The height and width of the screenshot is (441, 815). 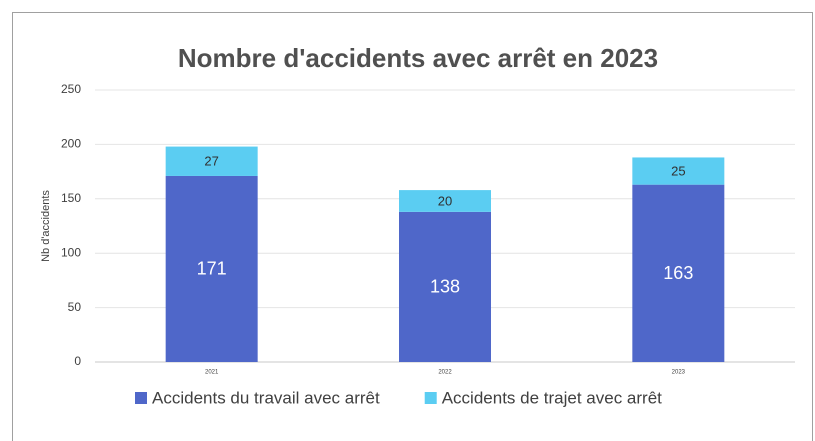 I want to click on data-label: 171, so click(x=212, y=269).